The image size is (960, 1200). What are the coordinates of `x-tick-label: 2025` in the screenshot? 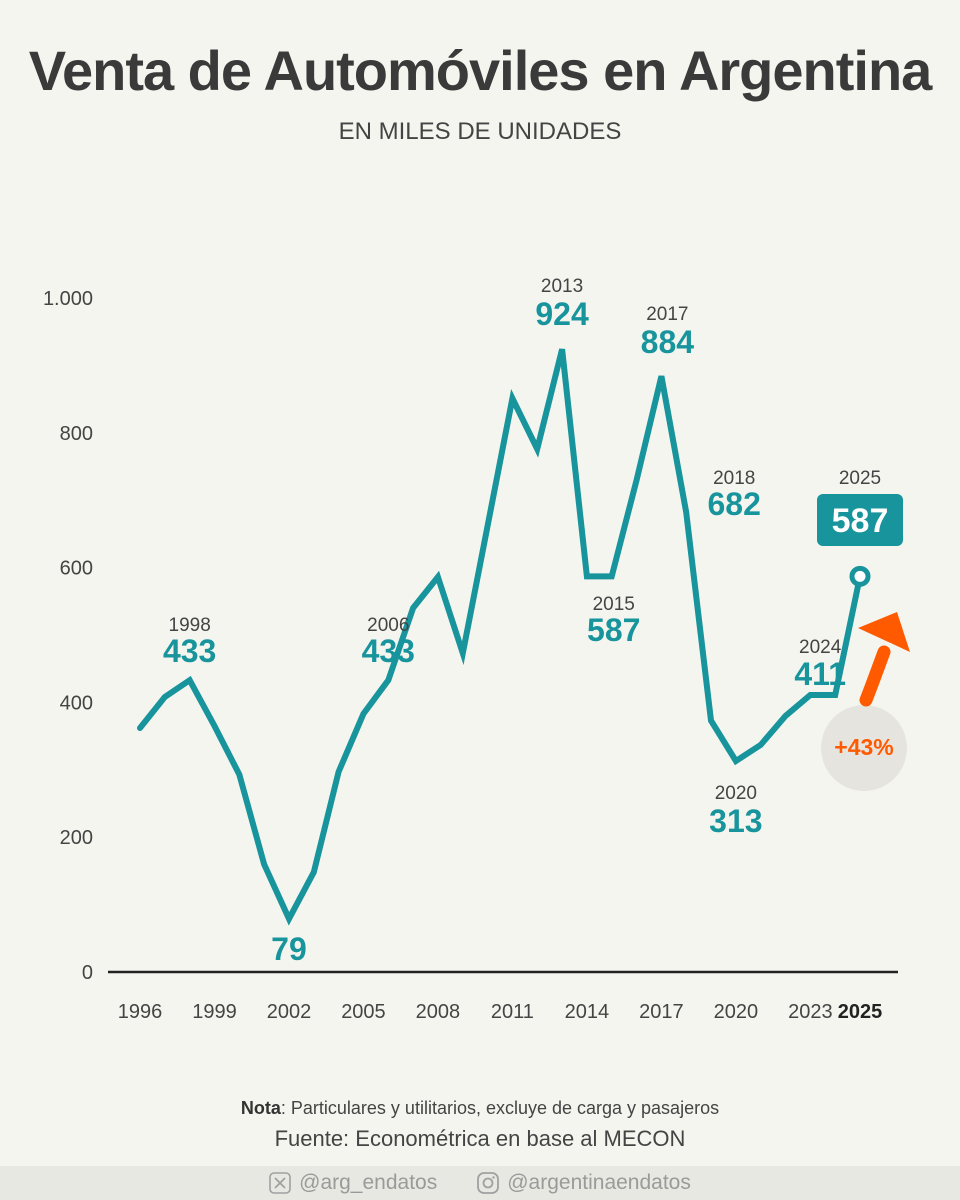 It's located at (860, 1012).